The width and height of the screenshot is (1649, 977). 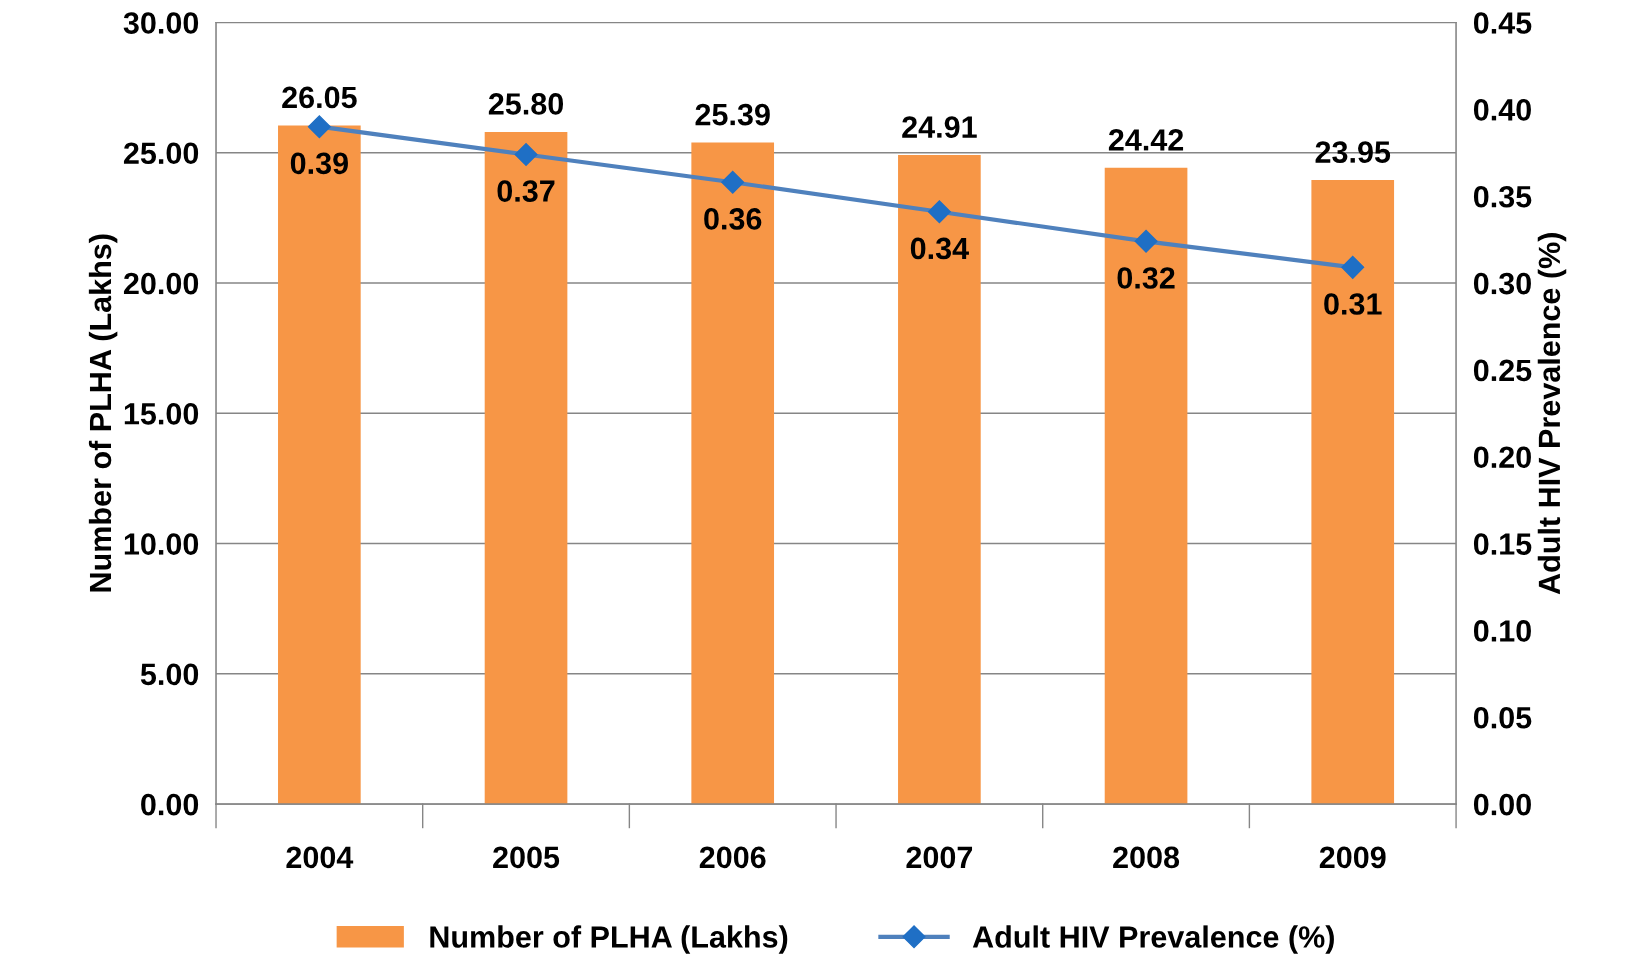 What do you see at coordinates (526, 857) in the screenshot?
I see `x-tick-label: 2005` at bounding box center [526, 857].